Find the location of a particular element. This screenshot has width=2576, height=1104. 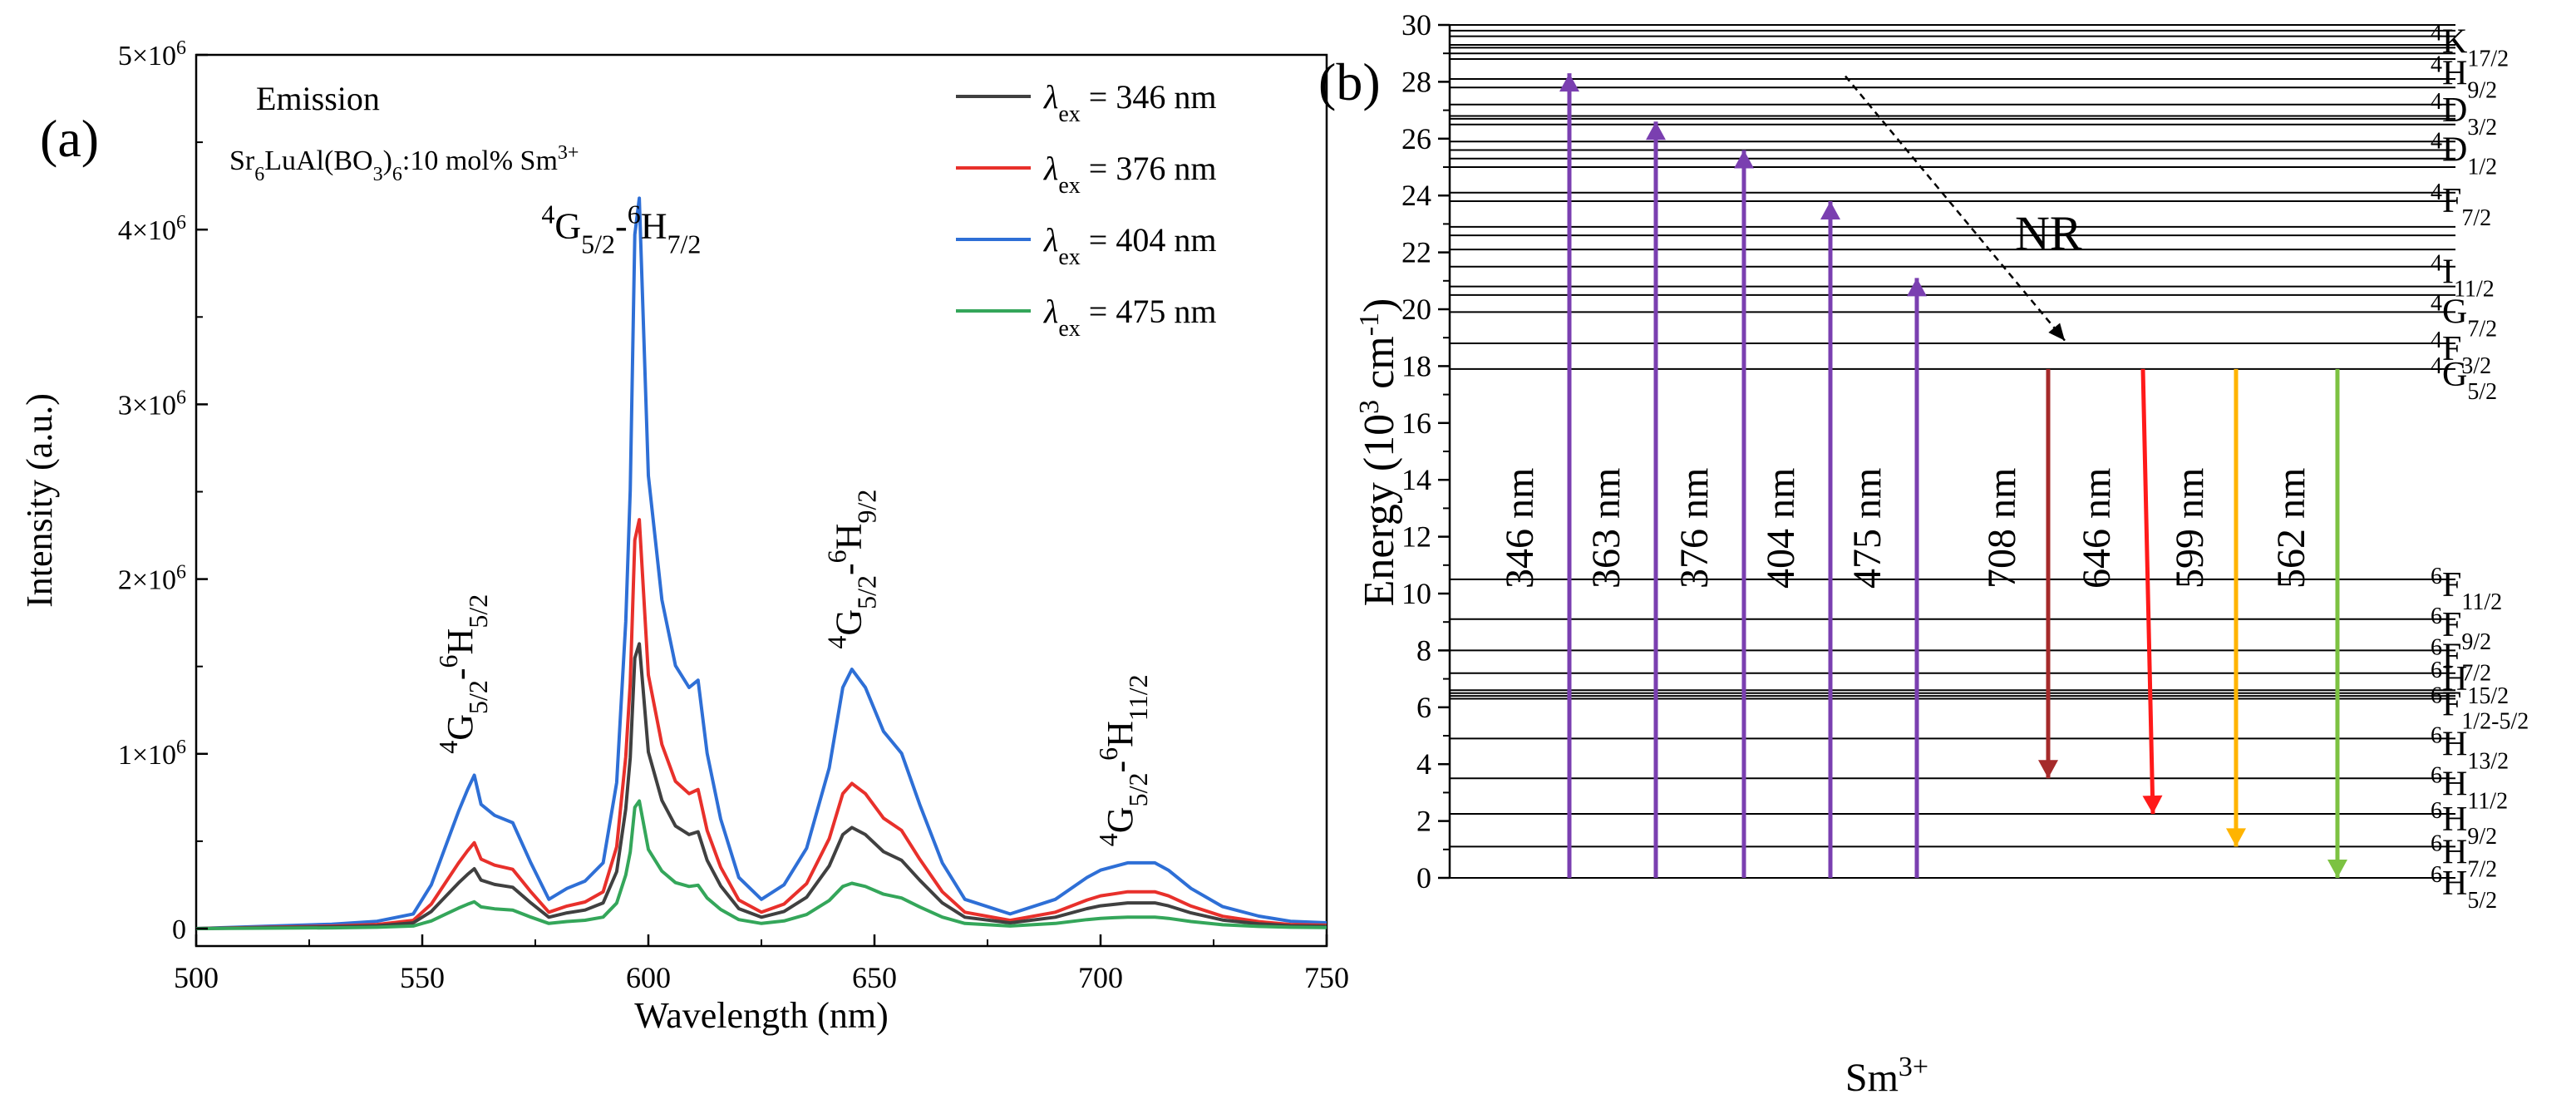

energy-tick-label: 16 is located at coordinates (1416, 423).